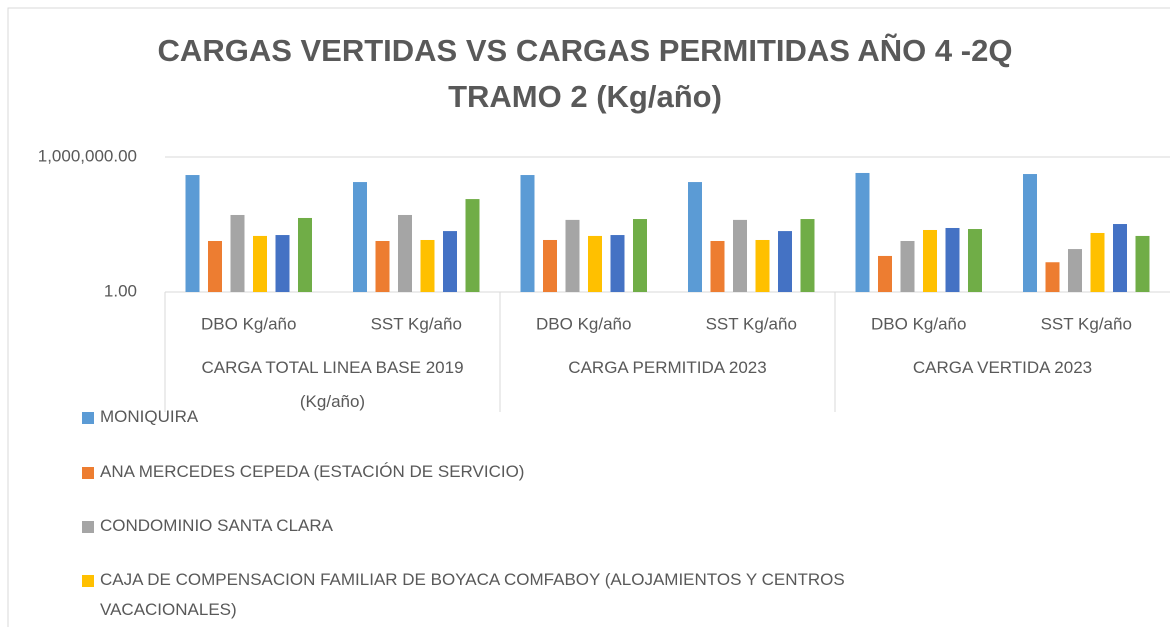  I want to click on y-tick-label: 1,000,000.00, so click(87, 155).